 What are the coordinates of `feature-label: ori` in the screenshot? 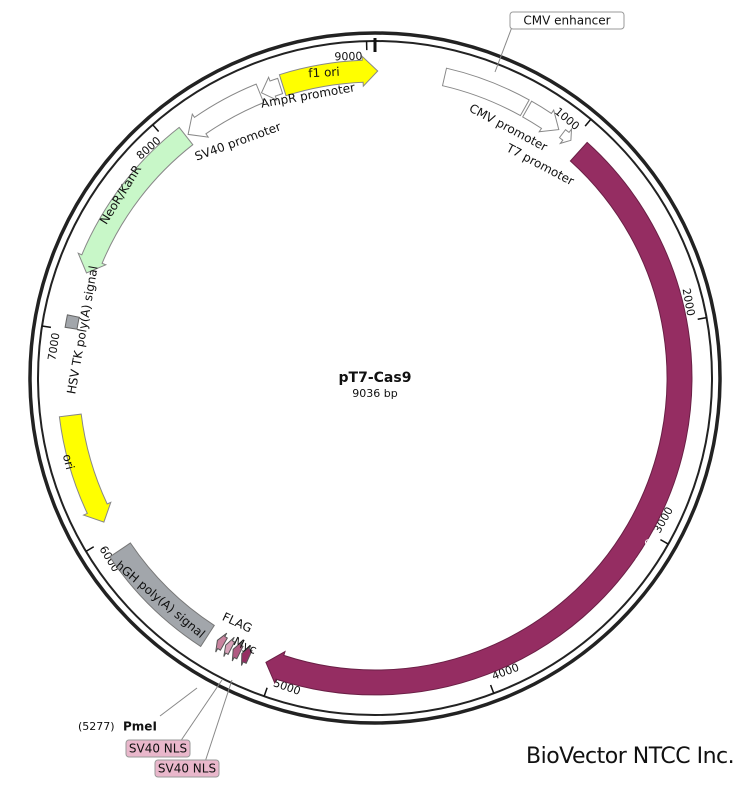 It's located at (68, 462).